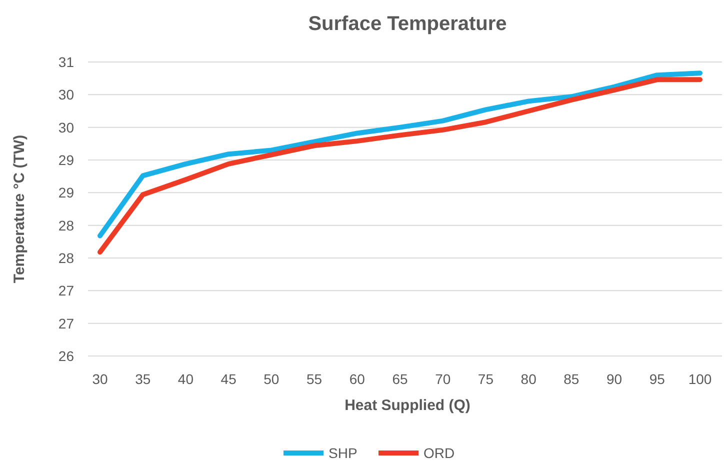  Describe the element at coordinates (657, 379) in the screenshot. I see `x-tick-label: 95` at that location.